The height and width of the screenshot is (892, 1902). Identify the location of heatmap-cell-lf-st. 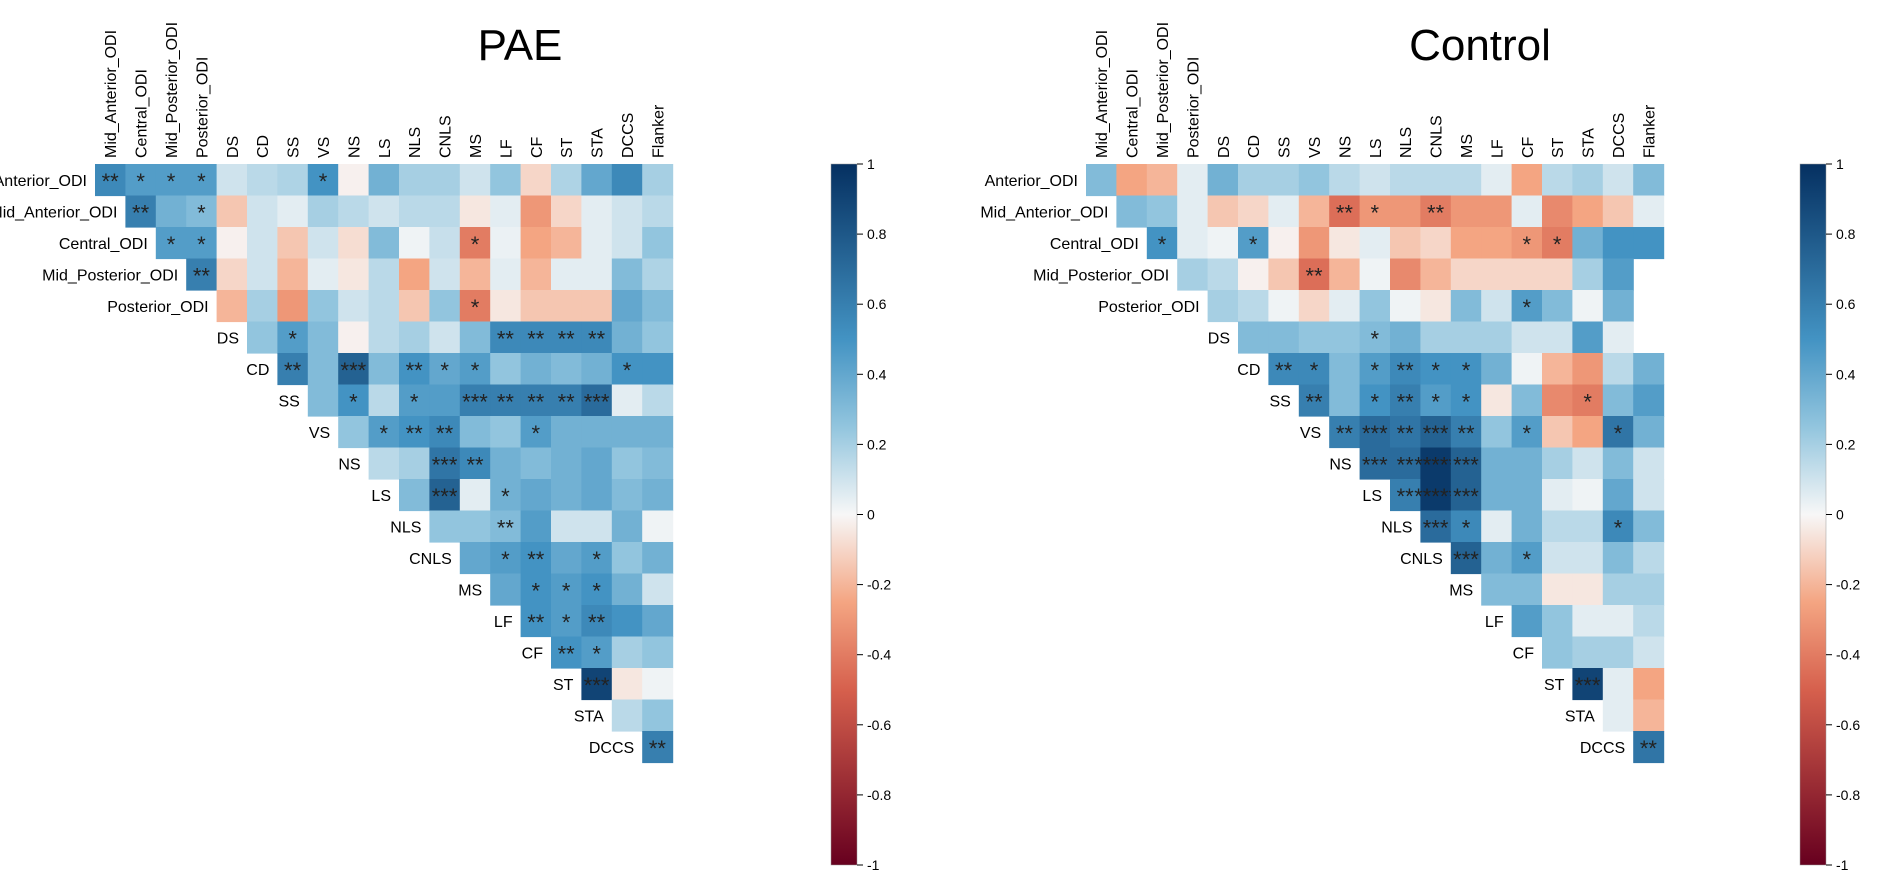
(566, 621).